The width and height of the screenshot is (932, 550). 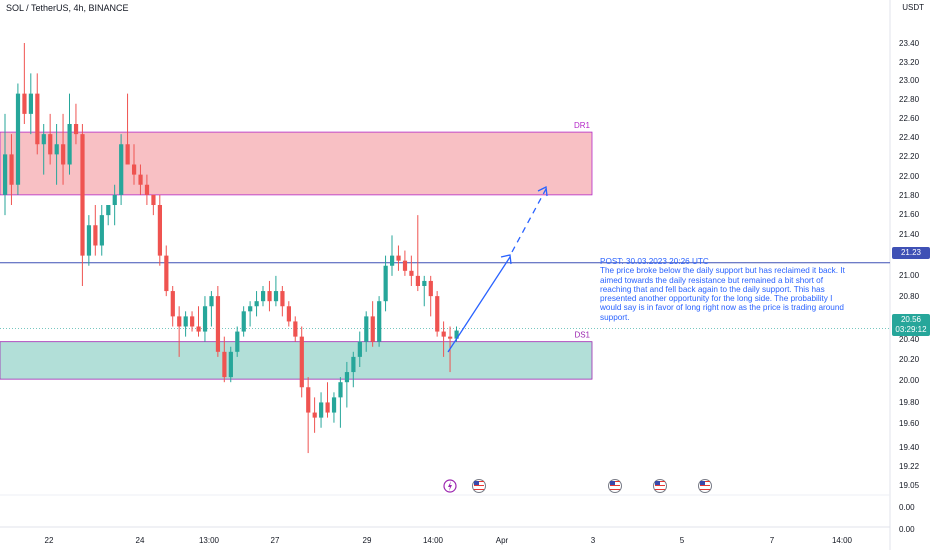 What do you see at coordinates (67, 8) in the screenshot?
I see `chart-title: SOL / TetherUS, 4h, BINANCE` at bounding box center [67, 8].